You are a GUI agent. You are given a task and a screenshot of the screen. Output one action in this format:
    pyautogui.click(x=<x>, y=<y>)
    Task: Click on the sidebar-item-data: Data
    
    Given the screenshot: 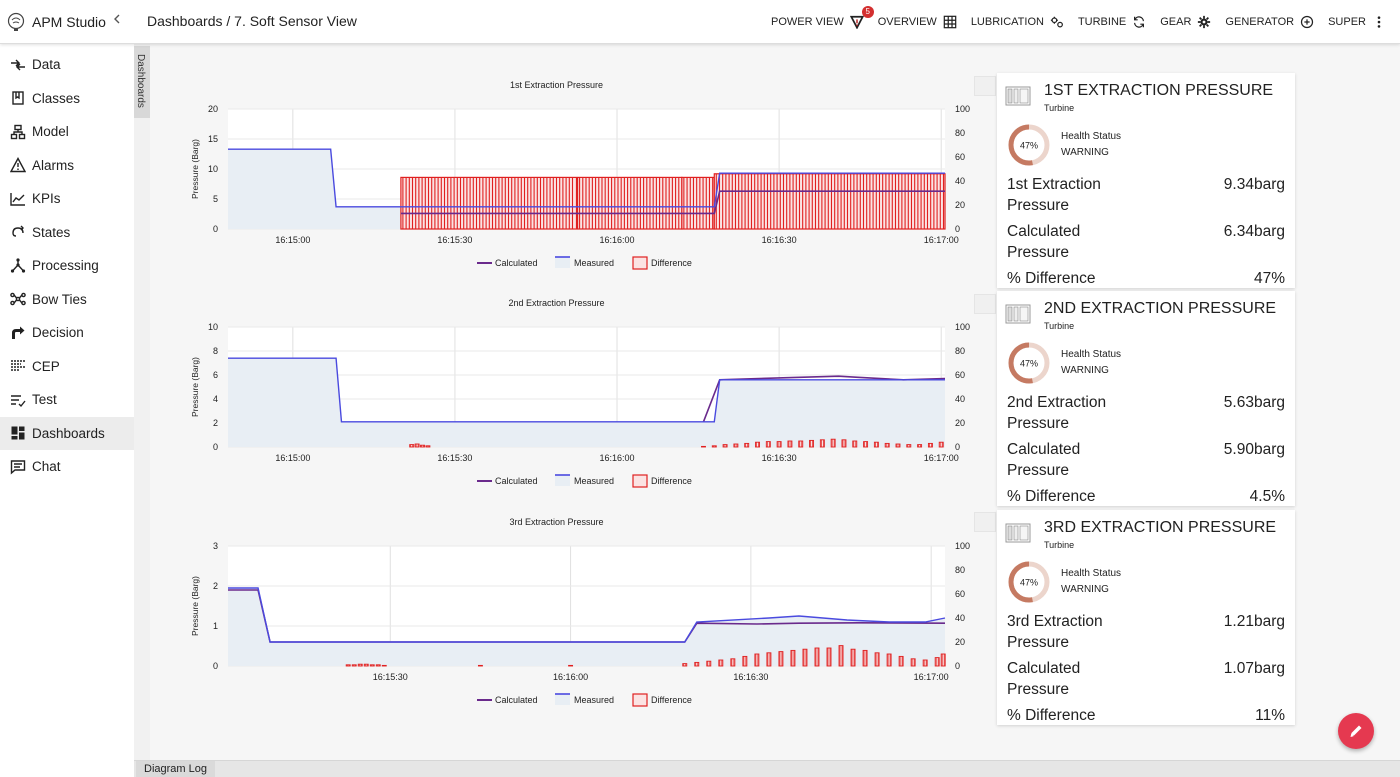 What is the action you would take?
    pyautogui.click(x=67, y=65)
    